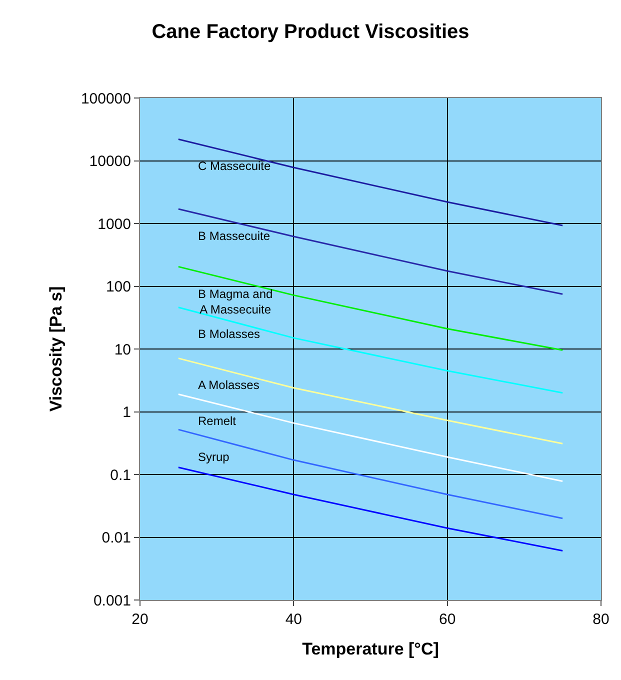 This screenshot has height=680, width=621. Describe the element at coordinates (116, 538) in the screenshot. I see `y-tick-label: 0.01` at that location.